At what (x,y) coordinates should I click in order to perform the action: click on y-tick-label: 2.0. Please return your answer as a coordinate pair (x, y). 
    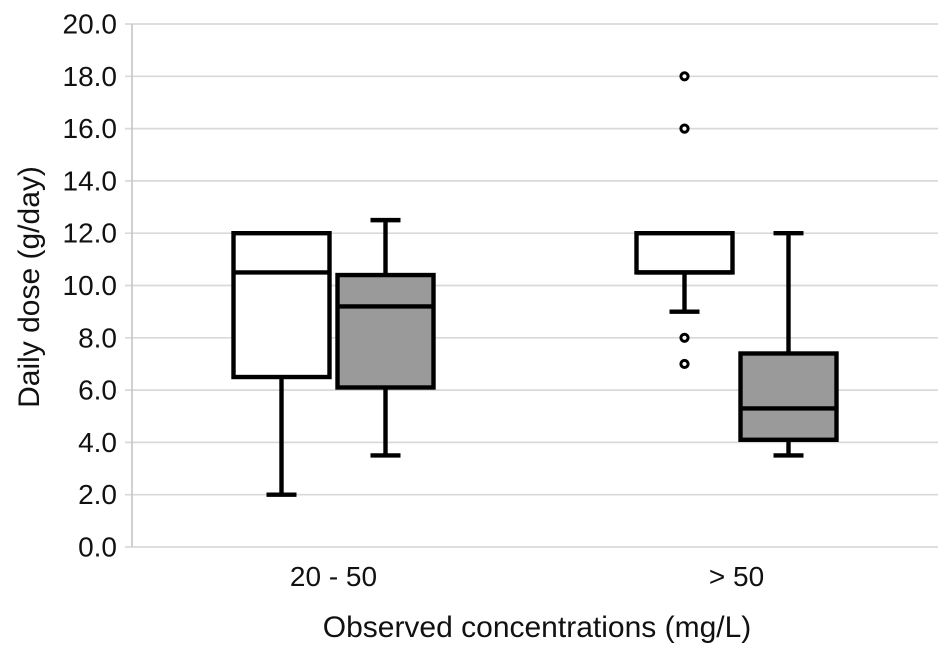
    Looking at the image, I should click on (97, 494).